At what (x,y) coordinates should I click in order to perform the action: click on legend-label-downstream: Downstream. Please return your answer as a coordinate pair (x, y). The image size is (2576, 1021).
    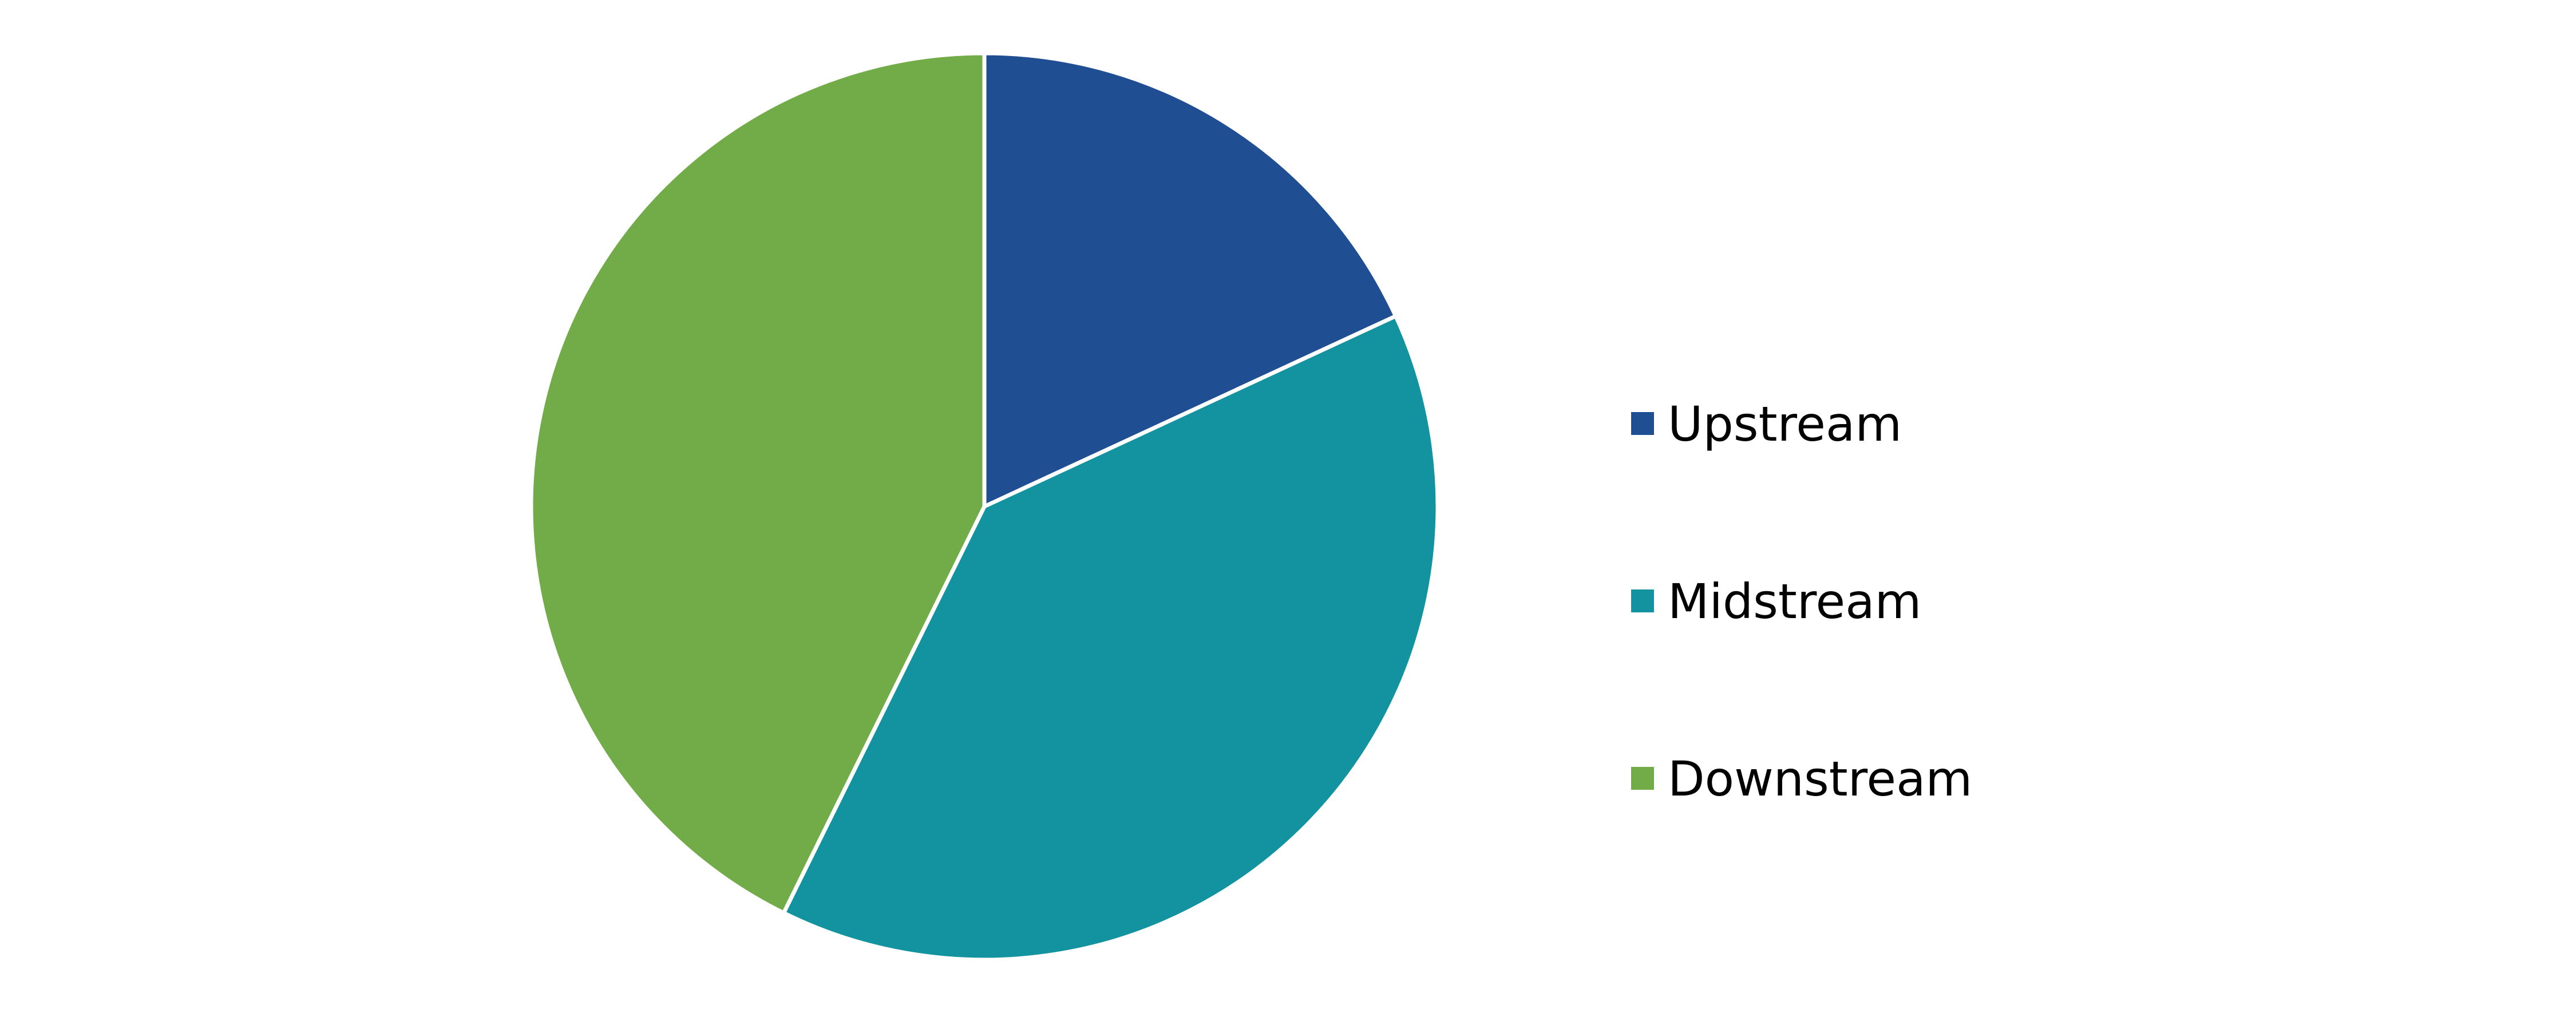
    Looking at the image, I should click on (1820, 779).